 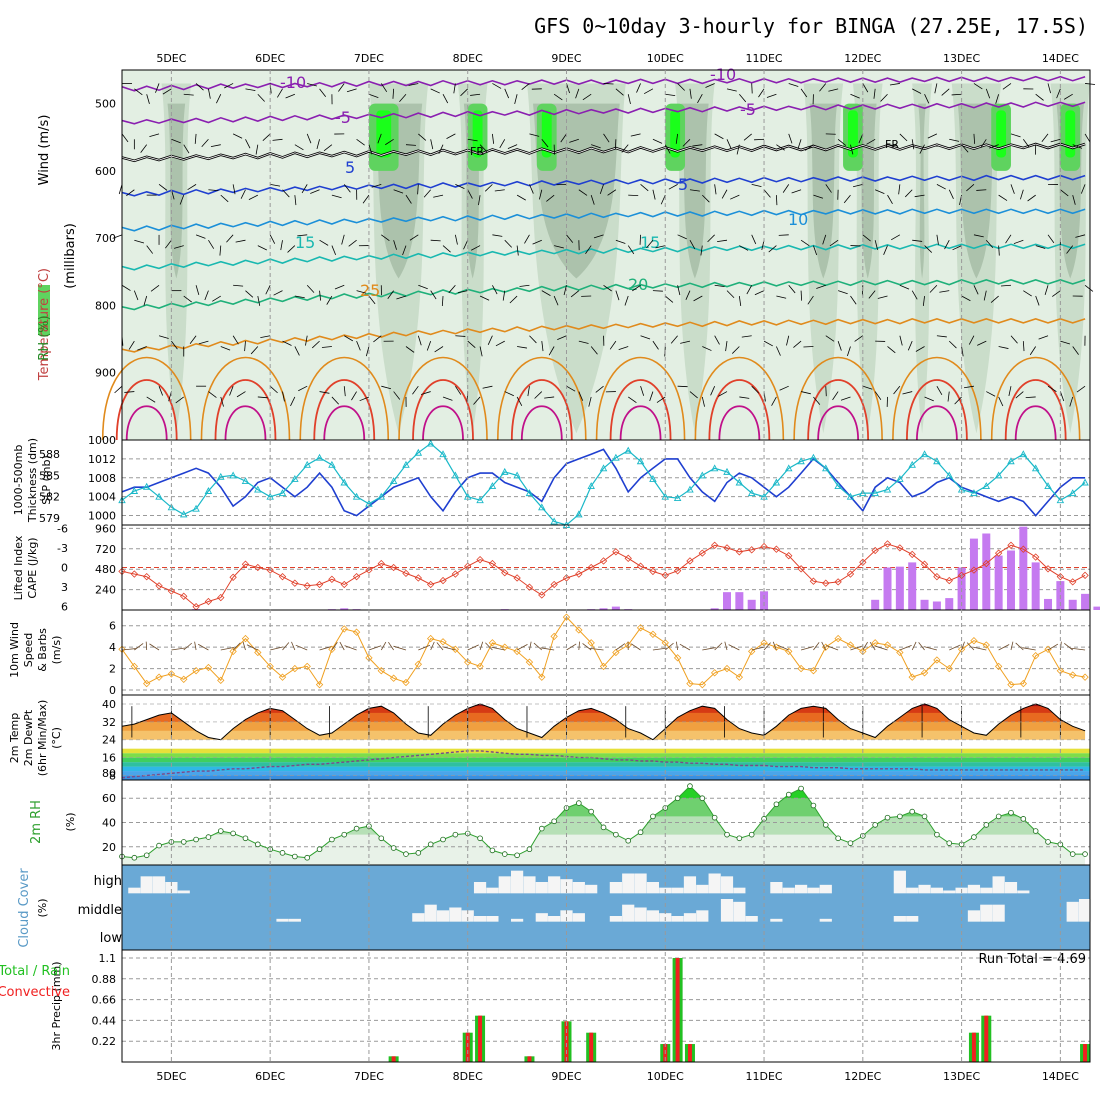 I want to click on pressure-tick: 1000, so click(x=102, y=440).